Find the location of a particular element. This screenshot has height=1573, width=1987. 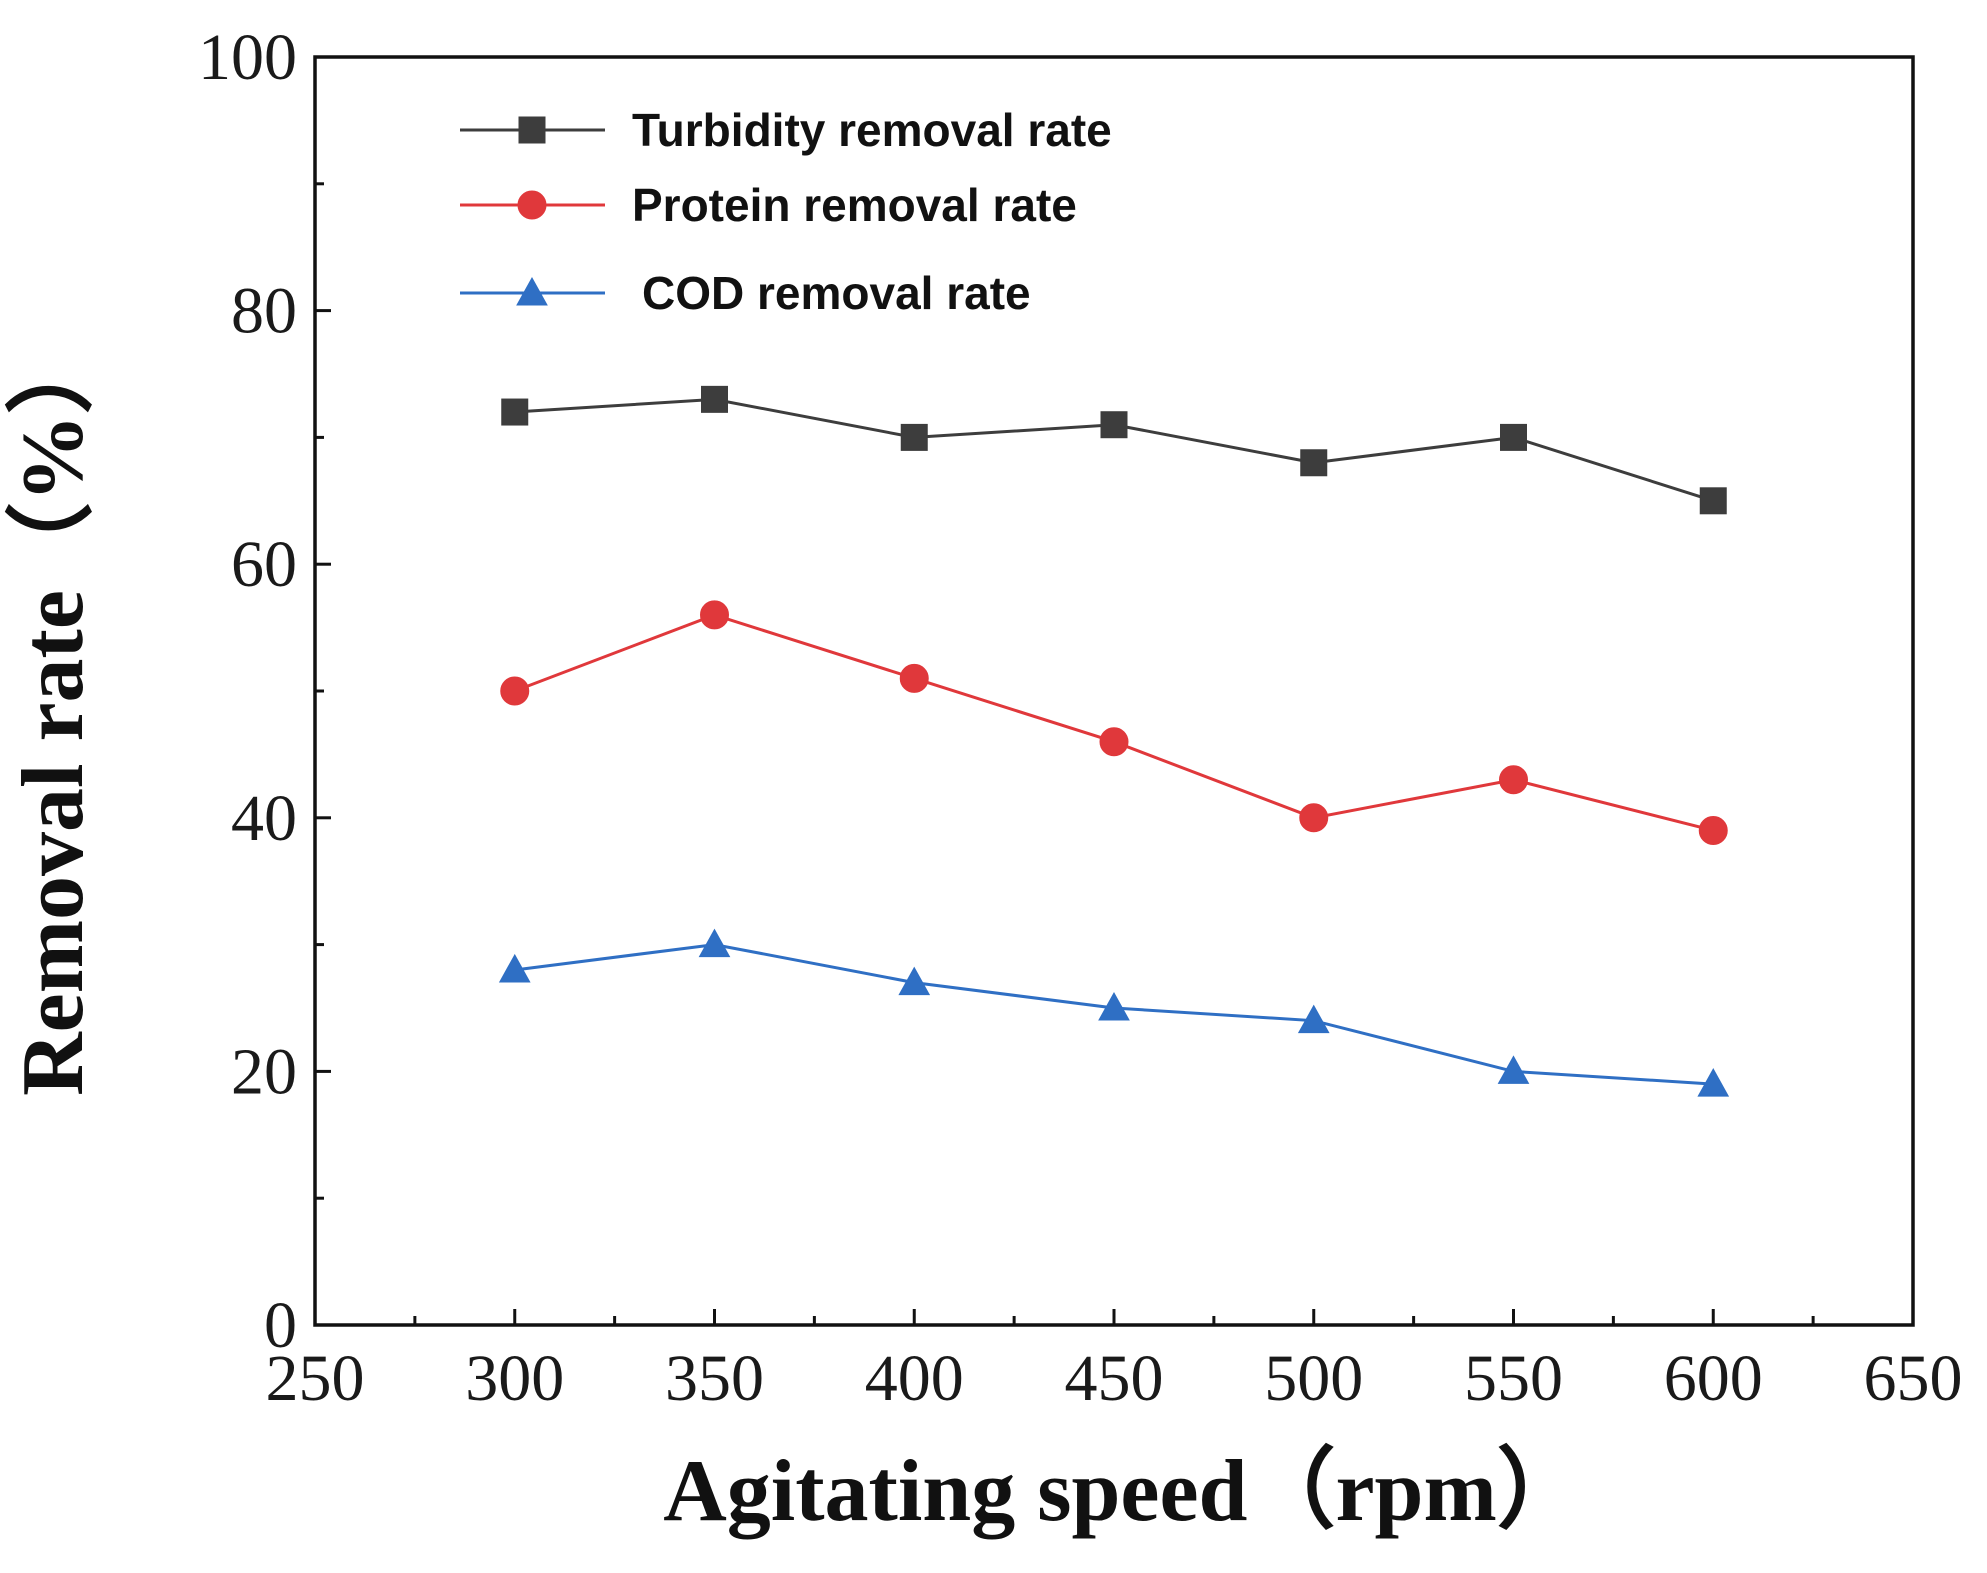

y-tick-label: 100 is located at coordinates (247, 57).